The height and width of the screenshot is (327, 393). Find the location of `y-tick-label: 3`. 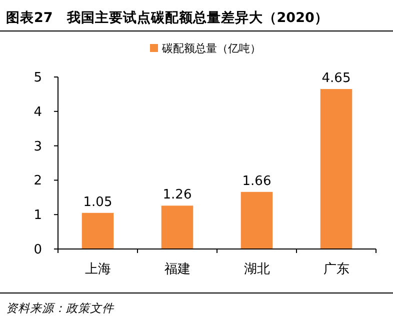

y-tick-label: 3 is located at coordinates (38, 146).